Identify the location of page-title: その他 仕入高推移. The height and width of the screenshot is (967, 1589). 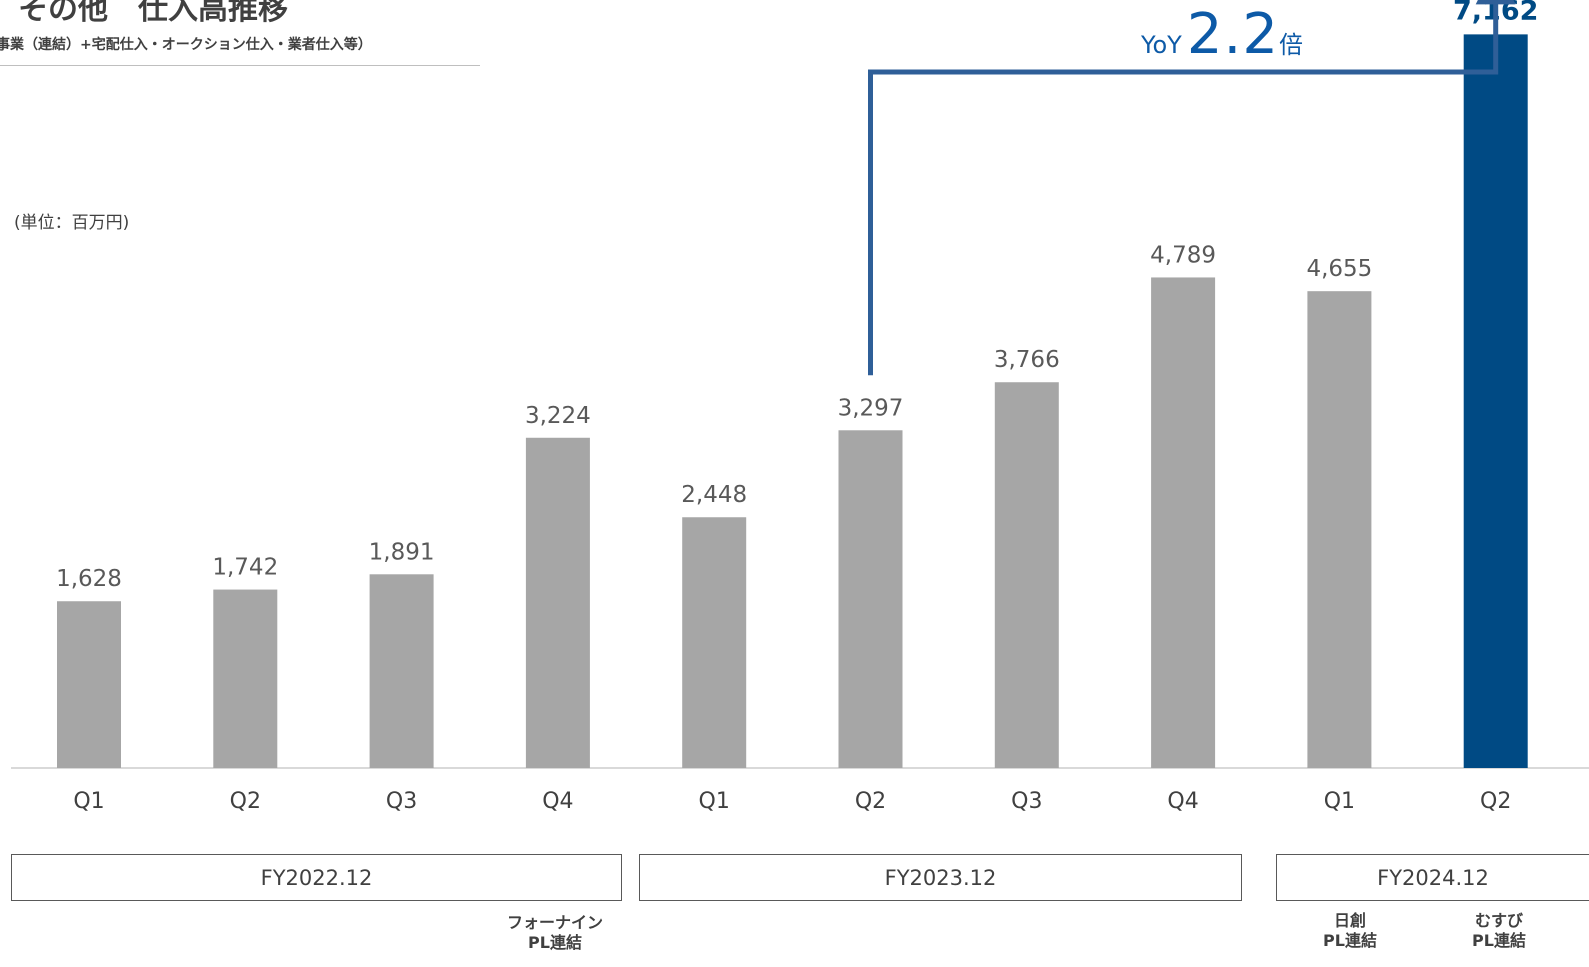
(153, 13).